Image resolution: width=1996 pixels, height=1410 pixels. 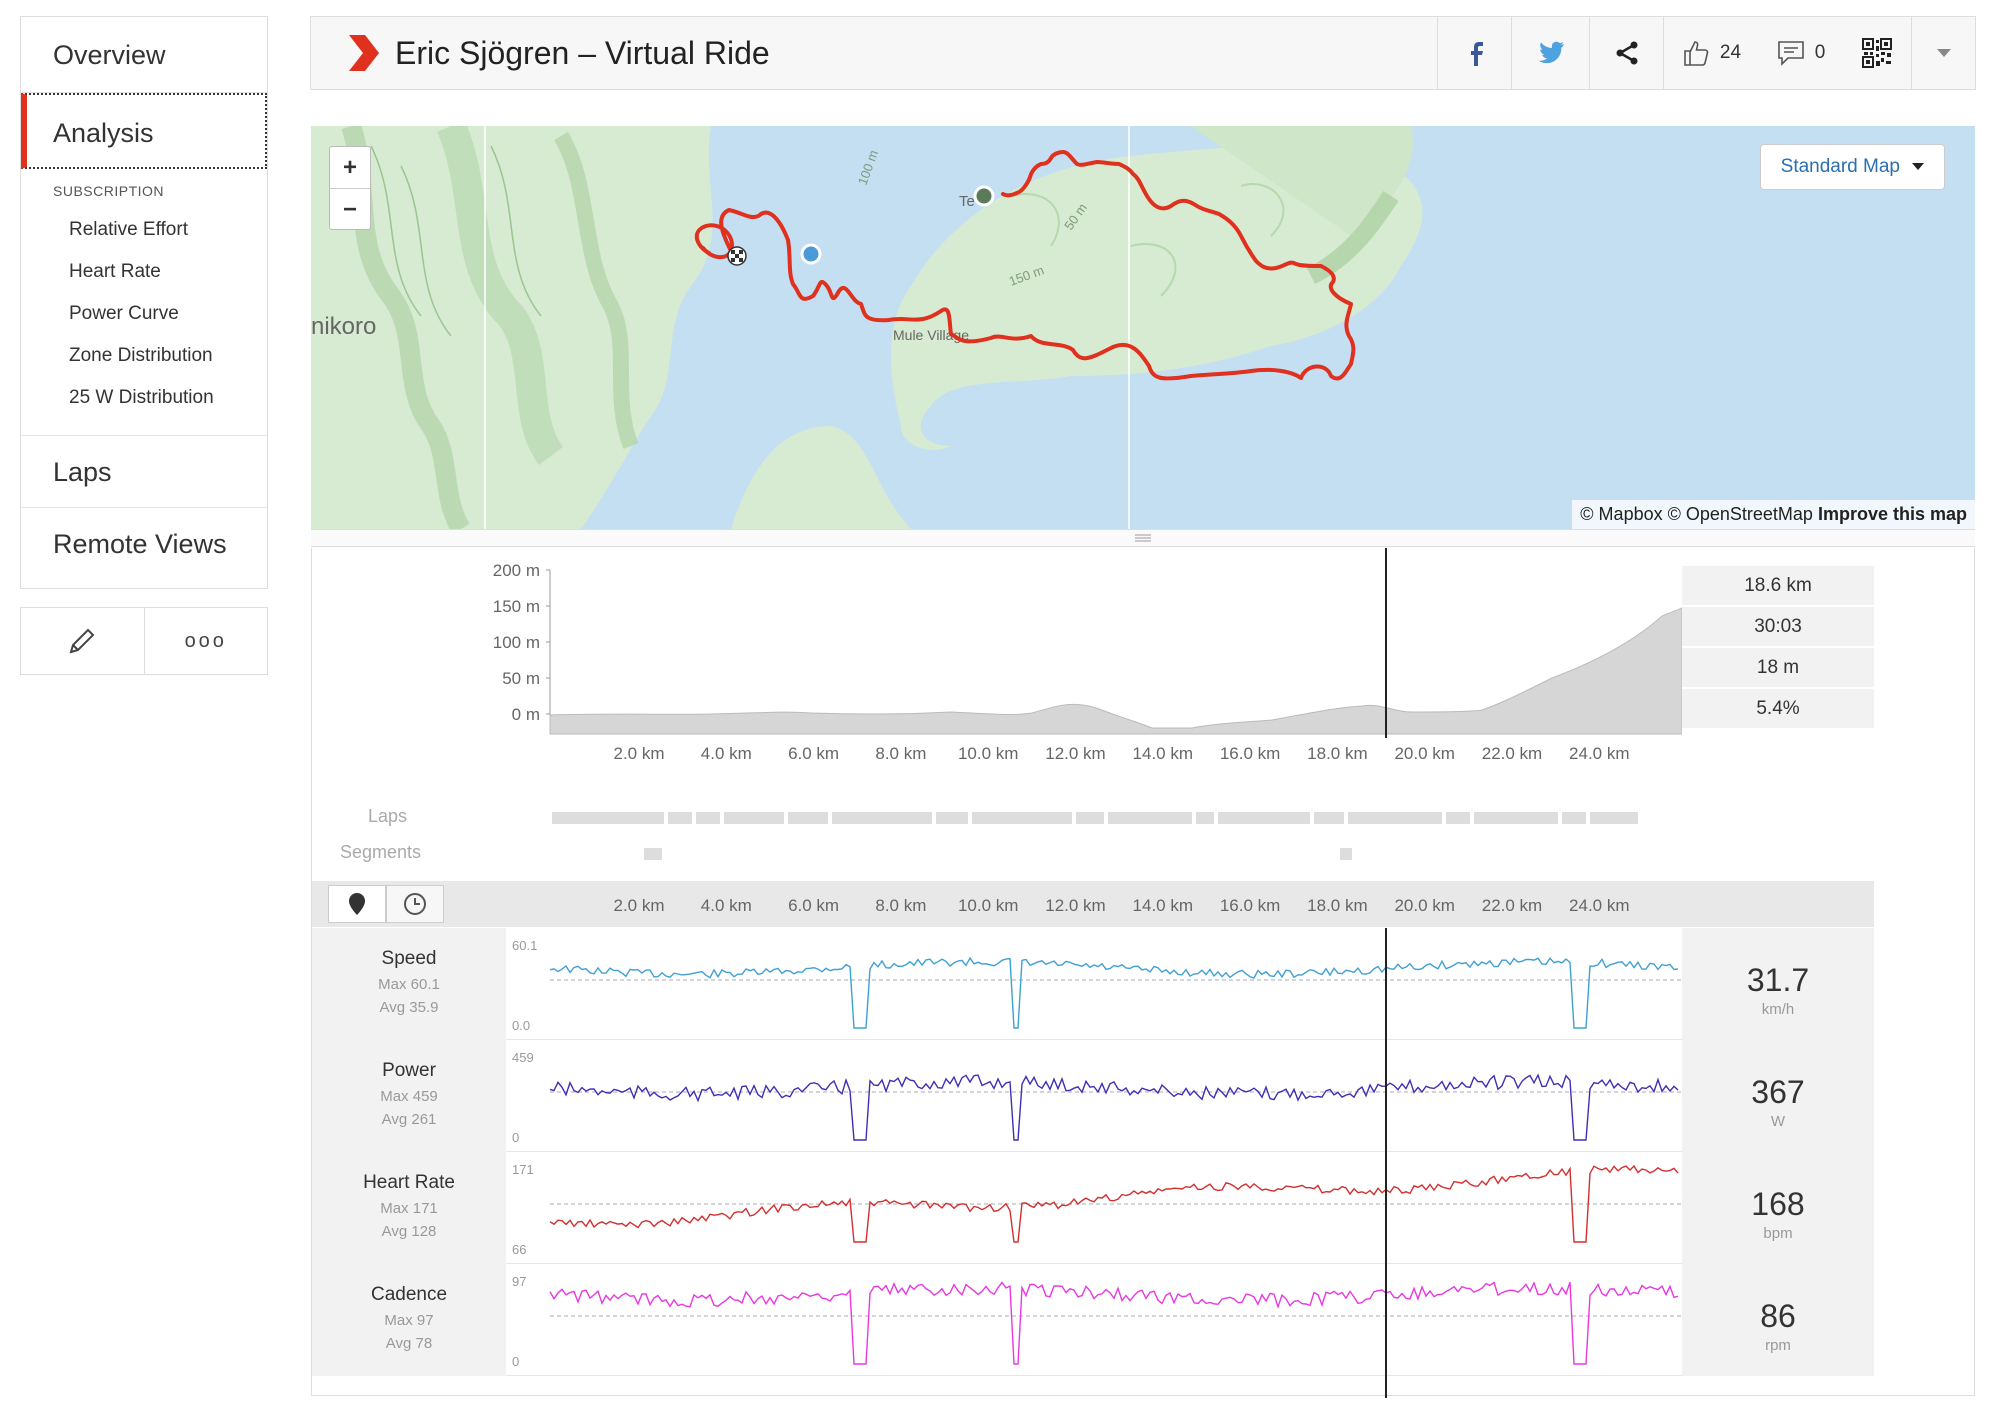 I want to click on map-pin-icon, so click(x=357, y=904).